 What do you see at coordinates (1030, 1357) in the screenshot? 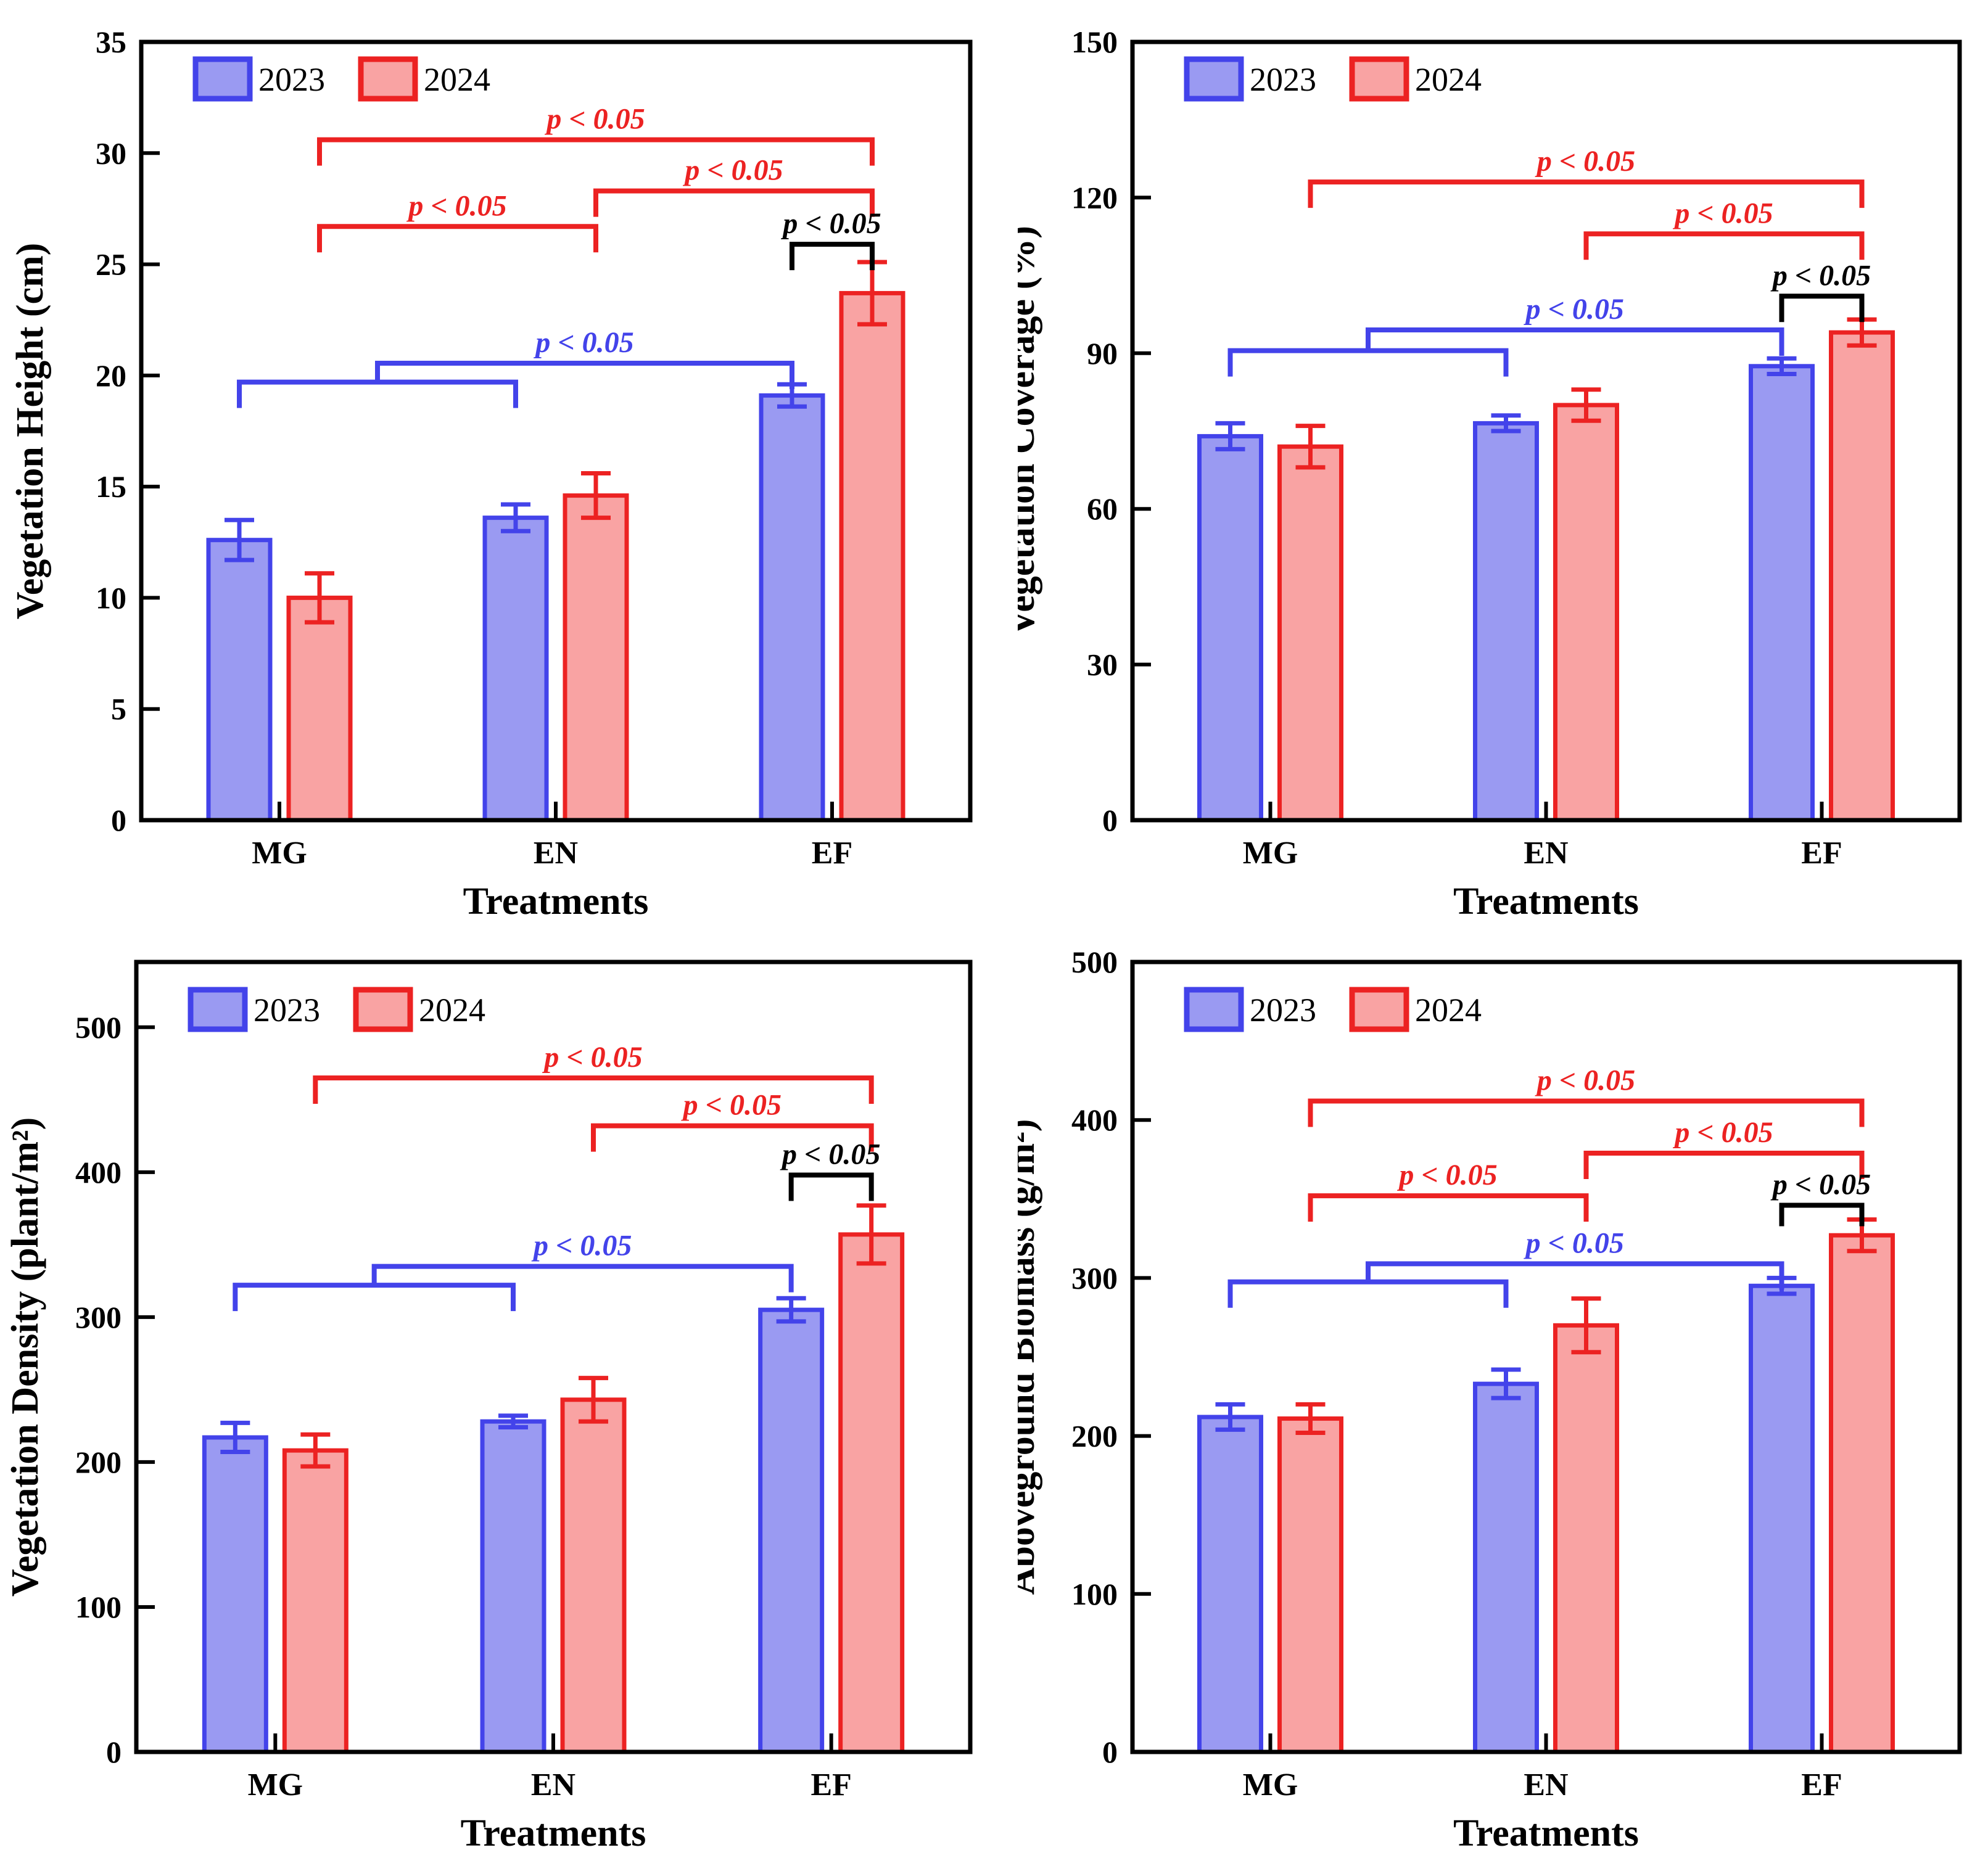
I see `y-axis-title: Aboveground Biomass (g/m²)` at bounding box center [1030, 1357].